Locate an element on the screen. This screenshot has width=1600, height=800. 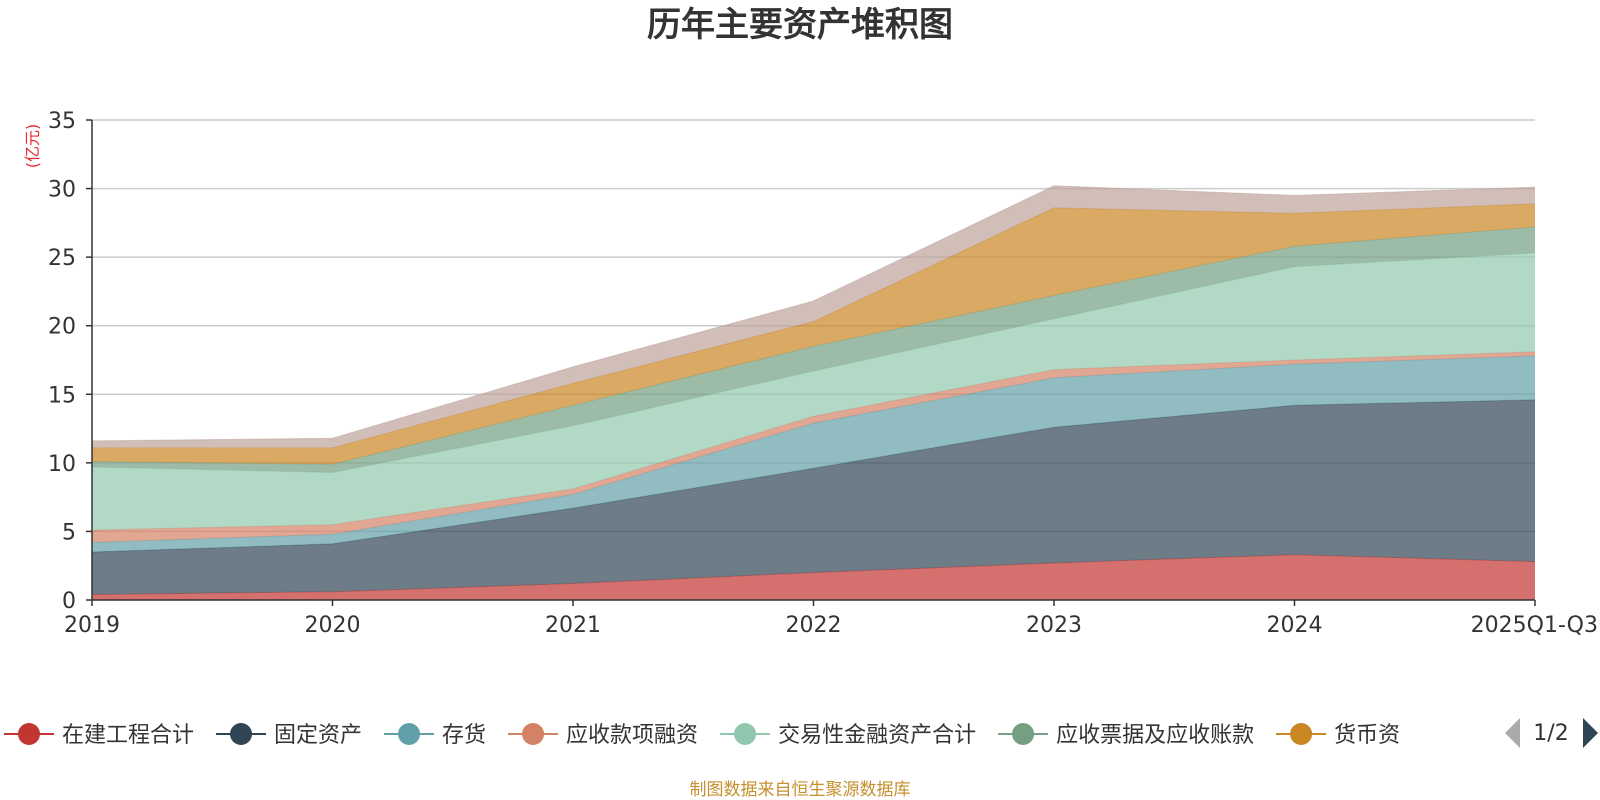
x-tick-label: 2021 is located at coordinates (573, 625).